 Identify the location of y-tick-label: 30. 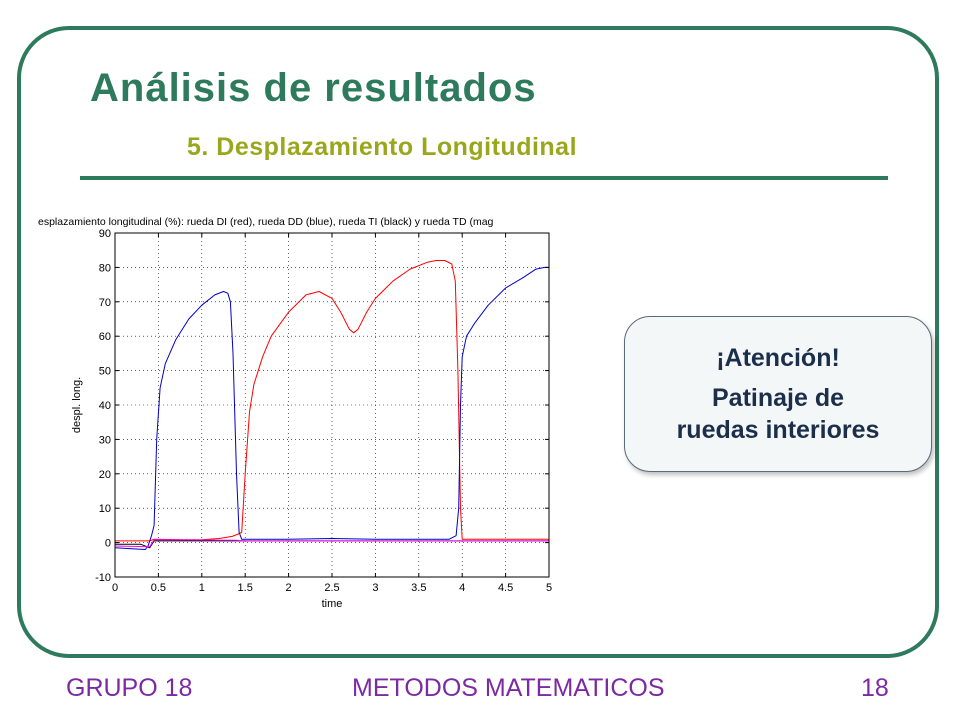
(105, 440).